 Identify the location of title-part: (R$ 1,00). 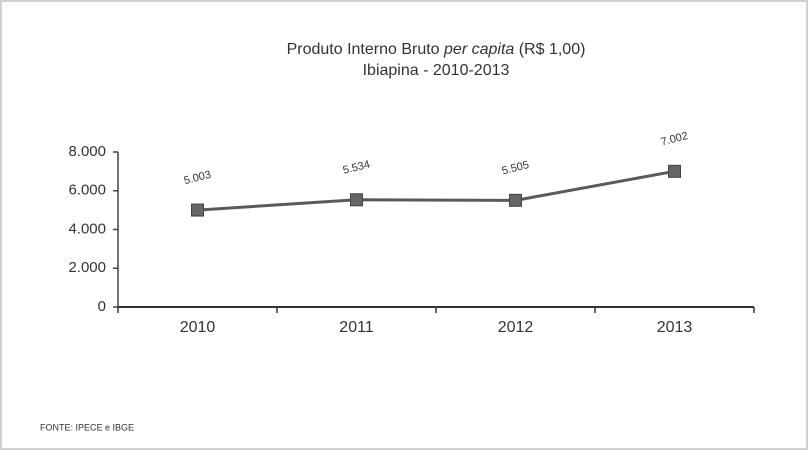
(549, 49).